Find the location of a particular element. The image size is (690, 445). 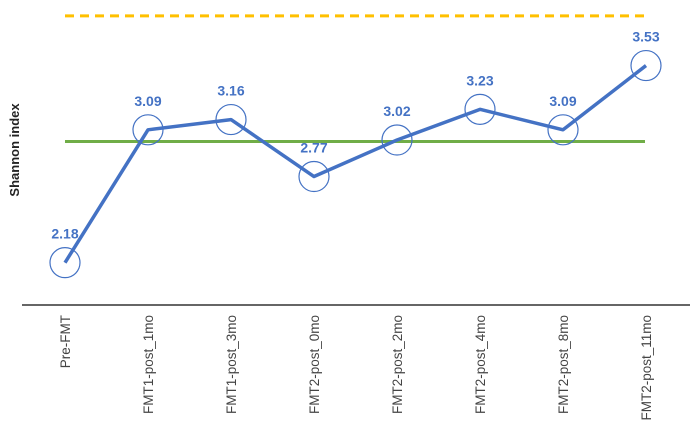

data-label: 3.53 is located at coordinates (645, 37).